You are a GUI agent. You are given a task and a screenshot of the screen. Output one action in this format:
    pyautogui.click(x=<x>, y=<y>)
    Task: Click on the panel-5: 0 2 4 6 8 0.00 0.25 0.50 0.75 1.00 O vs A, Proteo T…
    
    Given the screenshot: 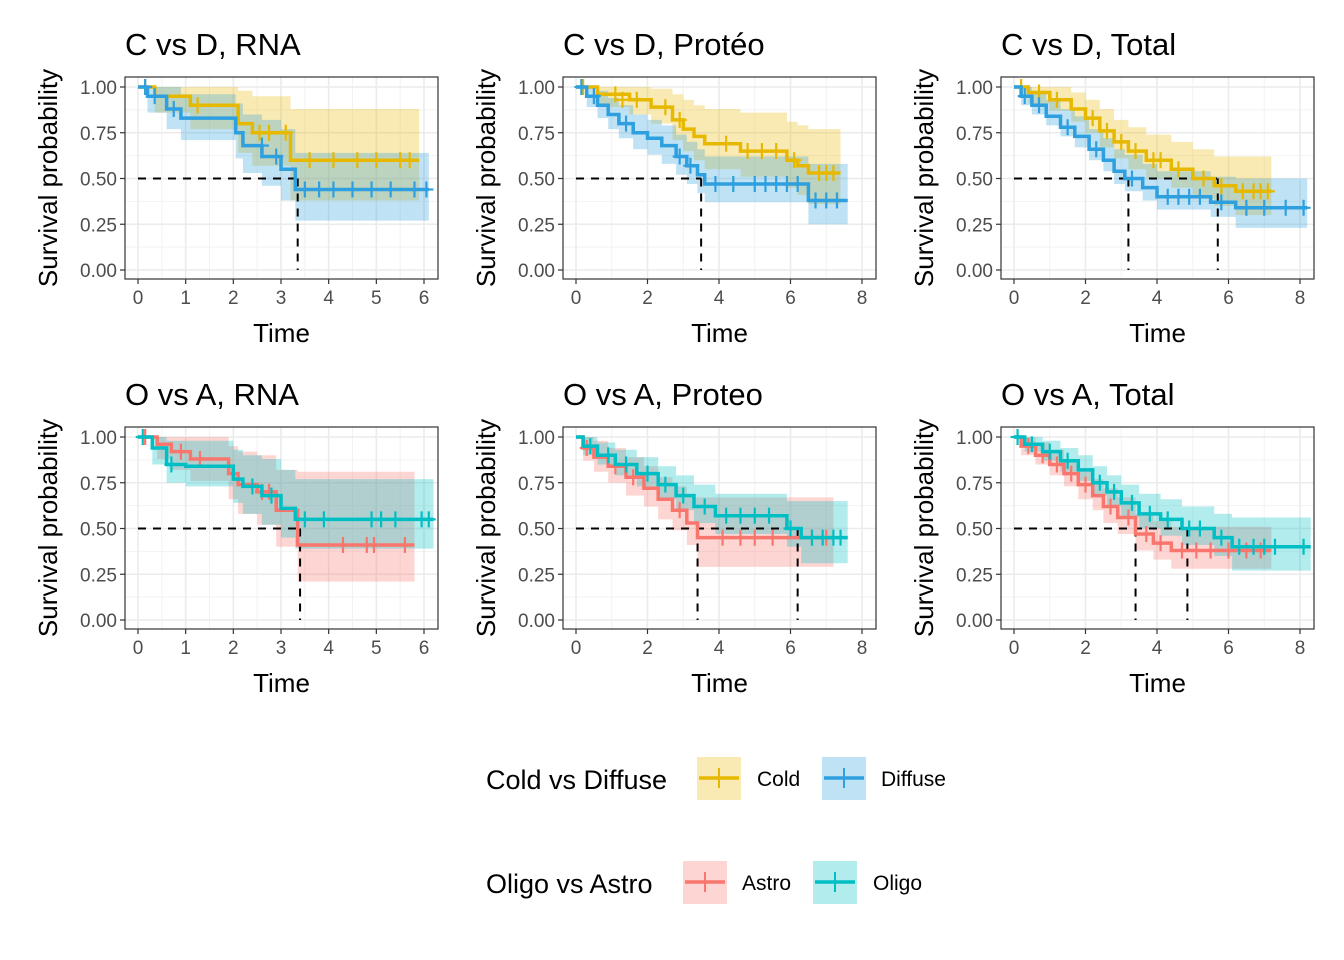 What is the action you would take?
    pyautogui.click(x=674, y=537)
    